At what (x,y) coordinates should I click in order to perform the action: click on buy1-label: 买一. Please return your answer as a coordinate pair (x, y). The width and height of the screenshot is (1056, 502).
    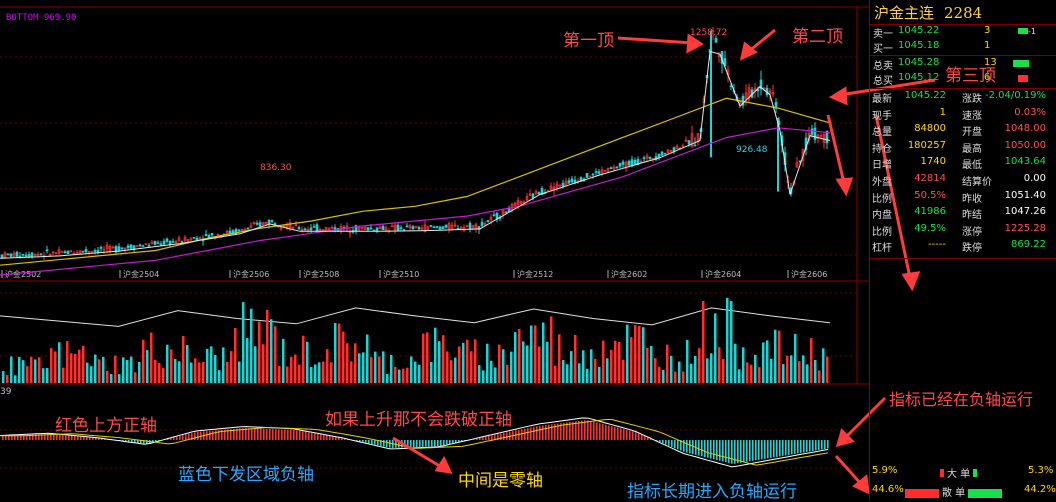
    Looking at the image, I should click on (883, 49).